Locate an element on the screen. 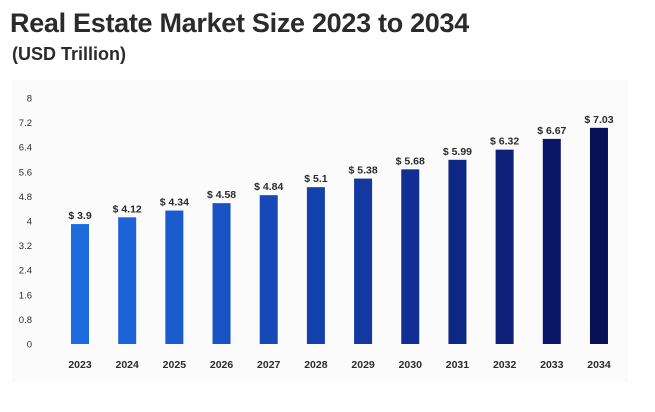  data-label-2026: $ 4.58 is located at coordinates (221, 195).